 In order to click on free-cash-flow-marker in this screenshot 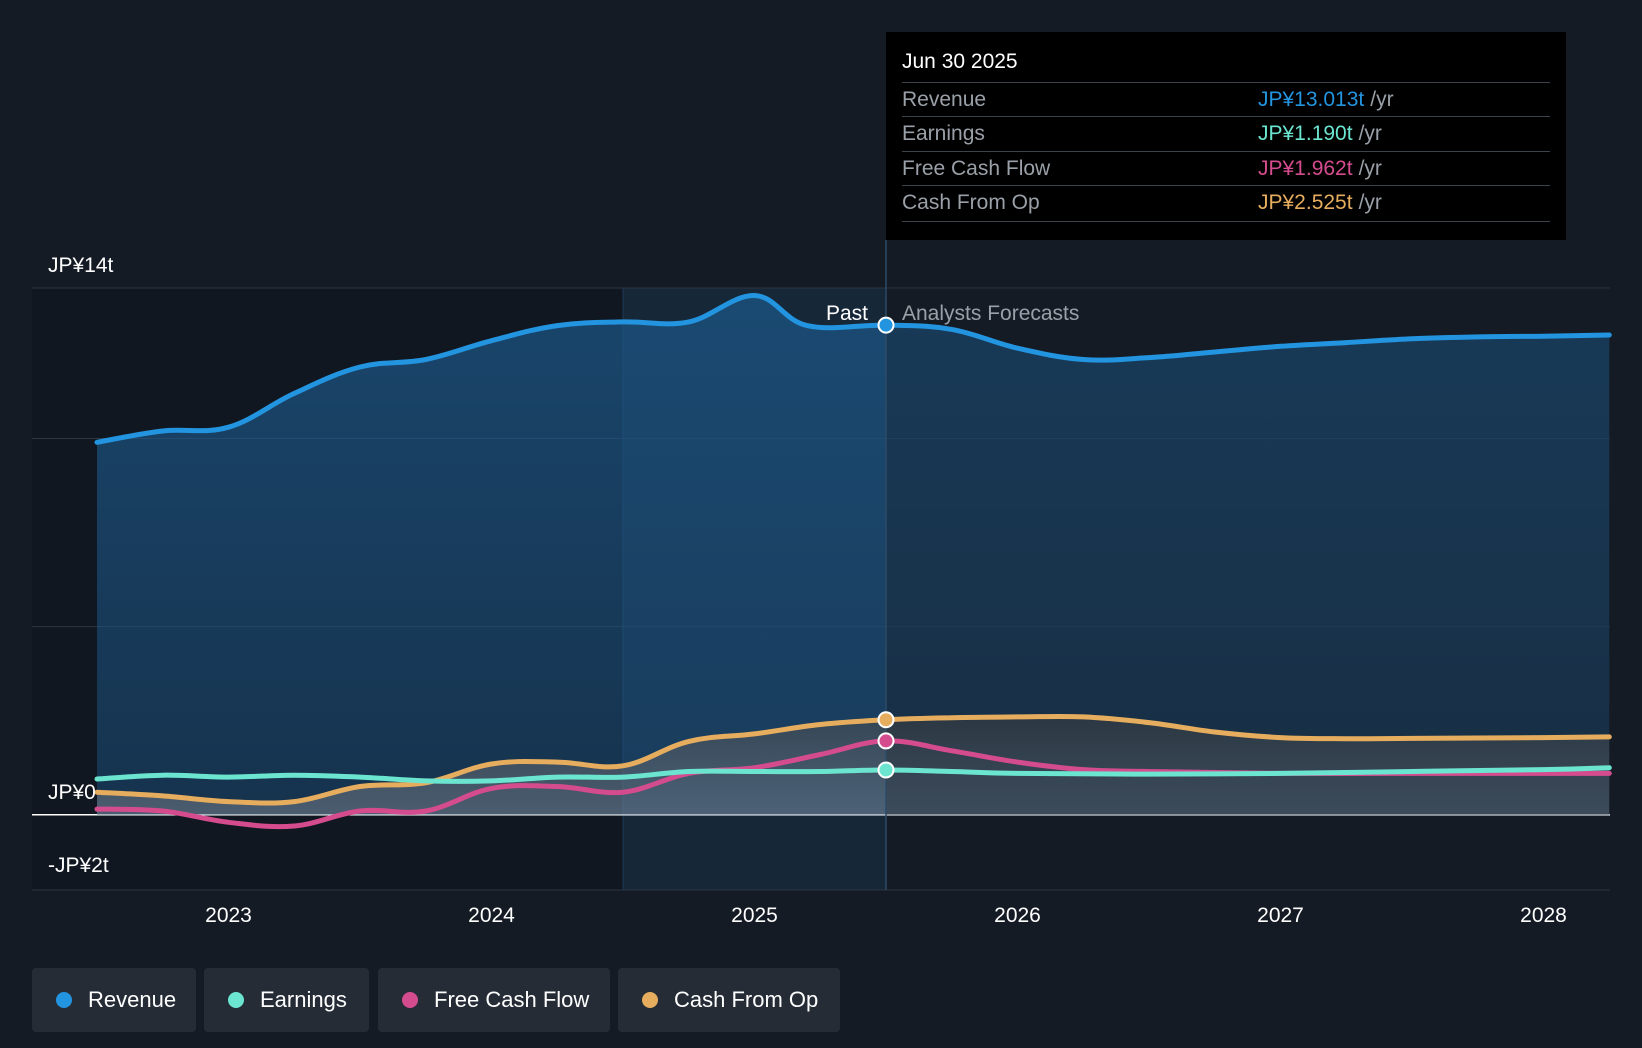, I will do `click(886, 741)`.